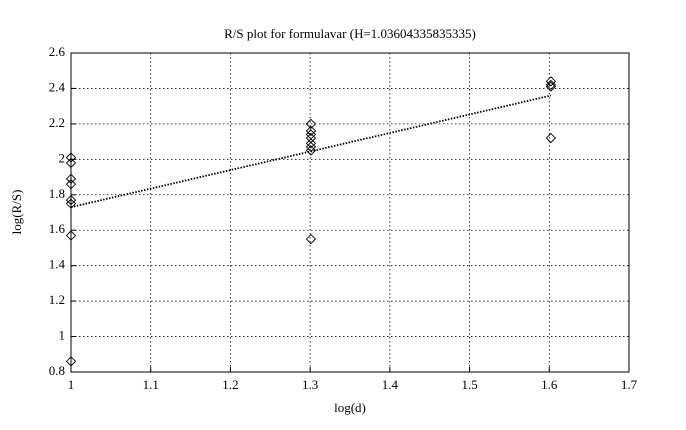  Describe the element at coordinates (62, 157) in the screenshot. I see `y-tick-label: 2` at that location.